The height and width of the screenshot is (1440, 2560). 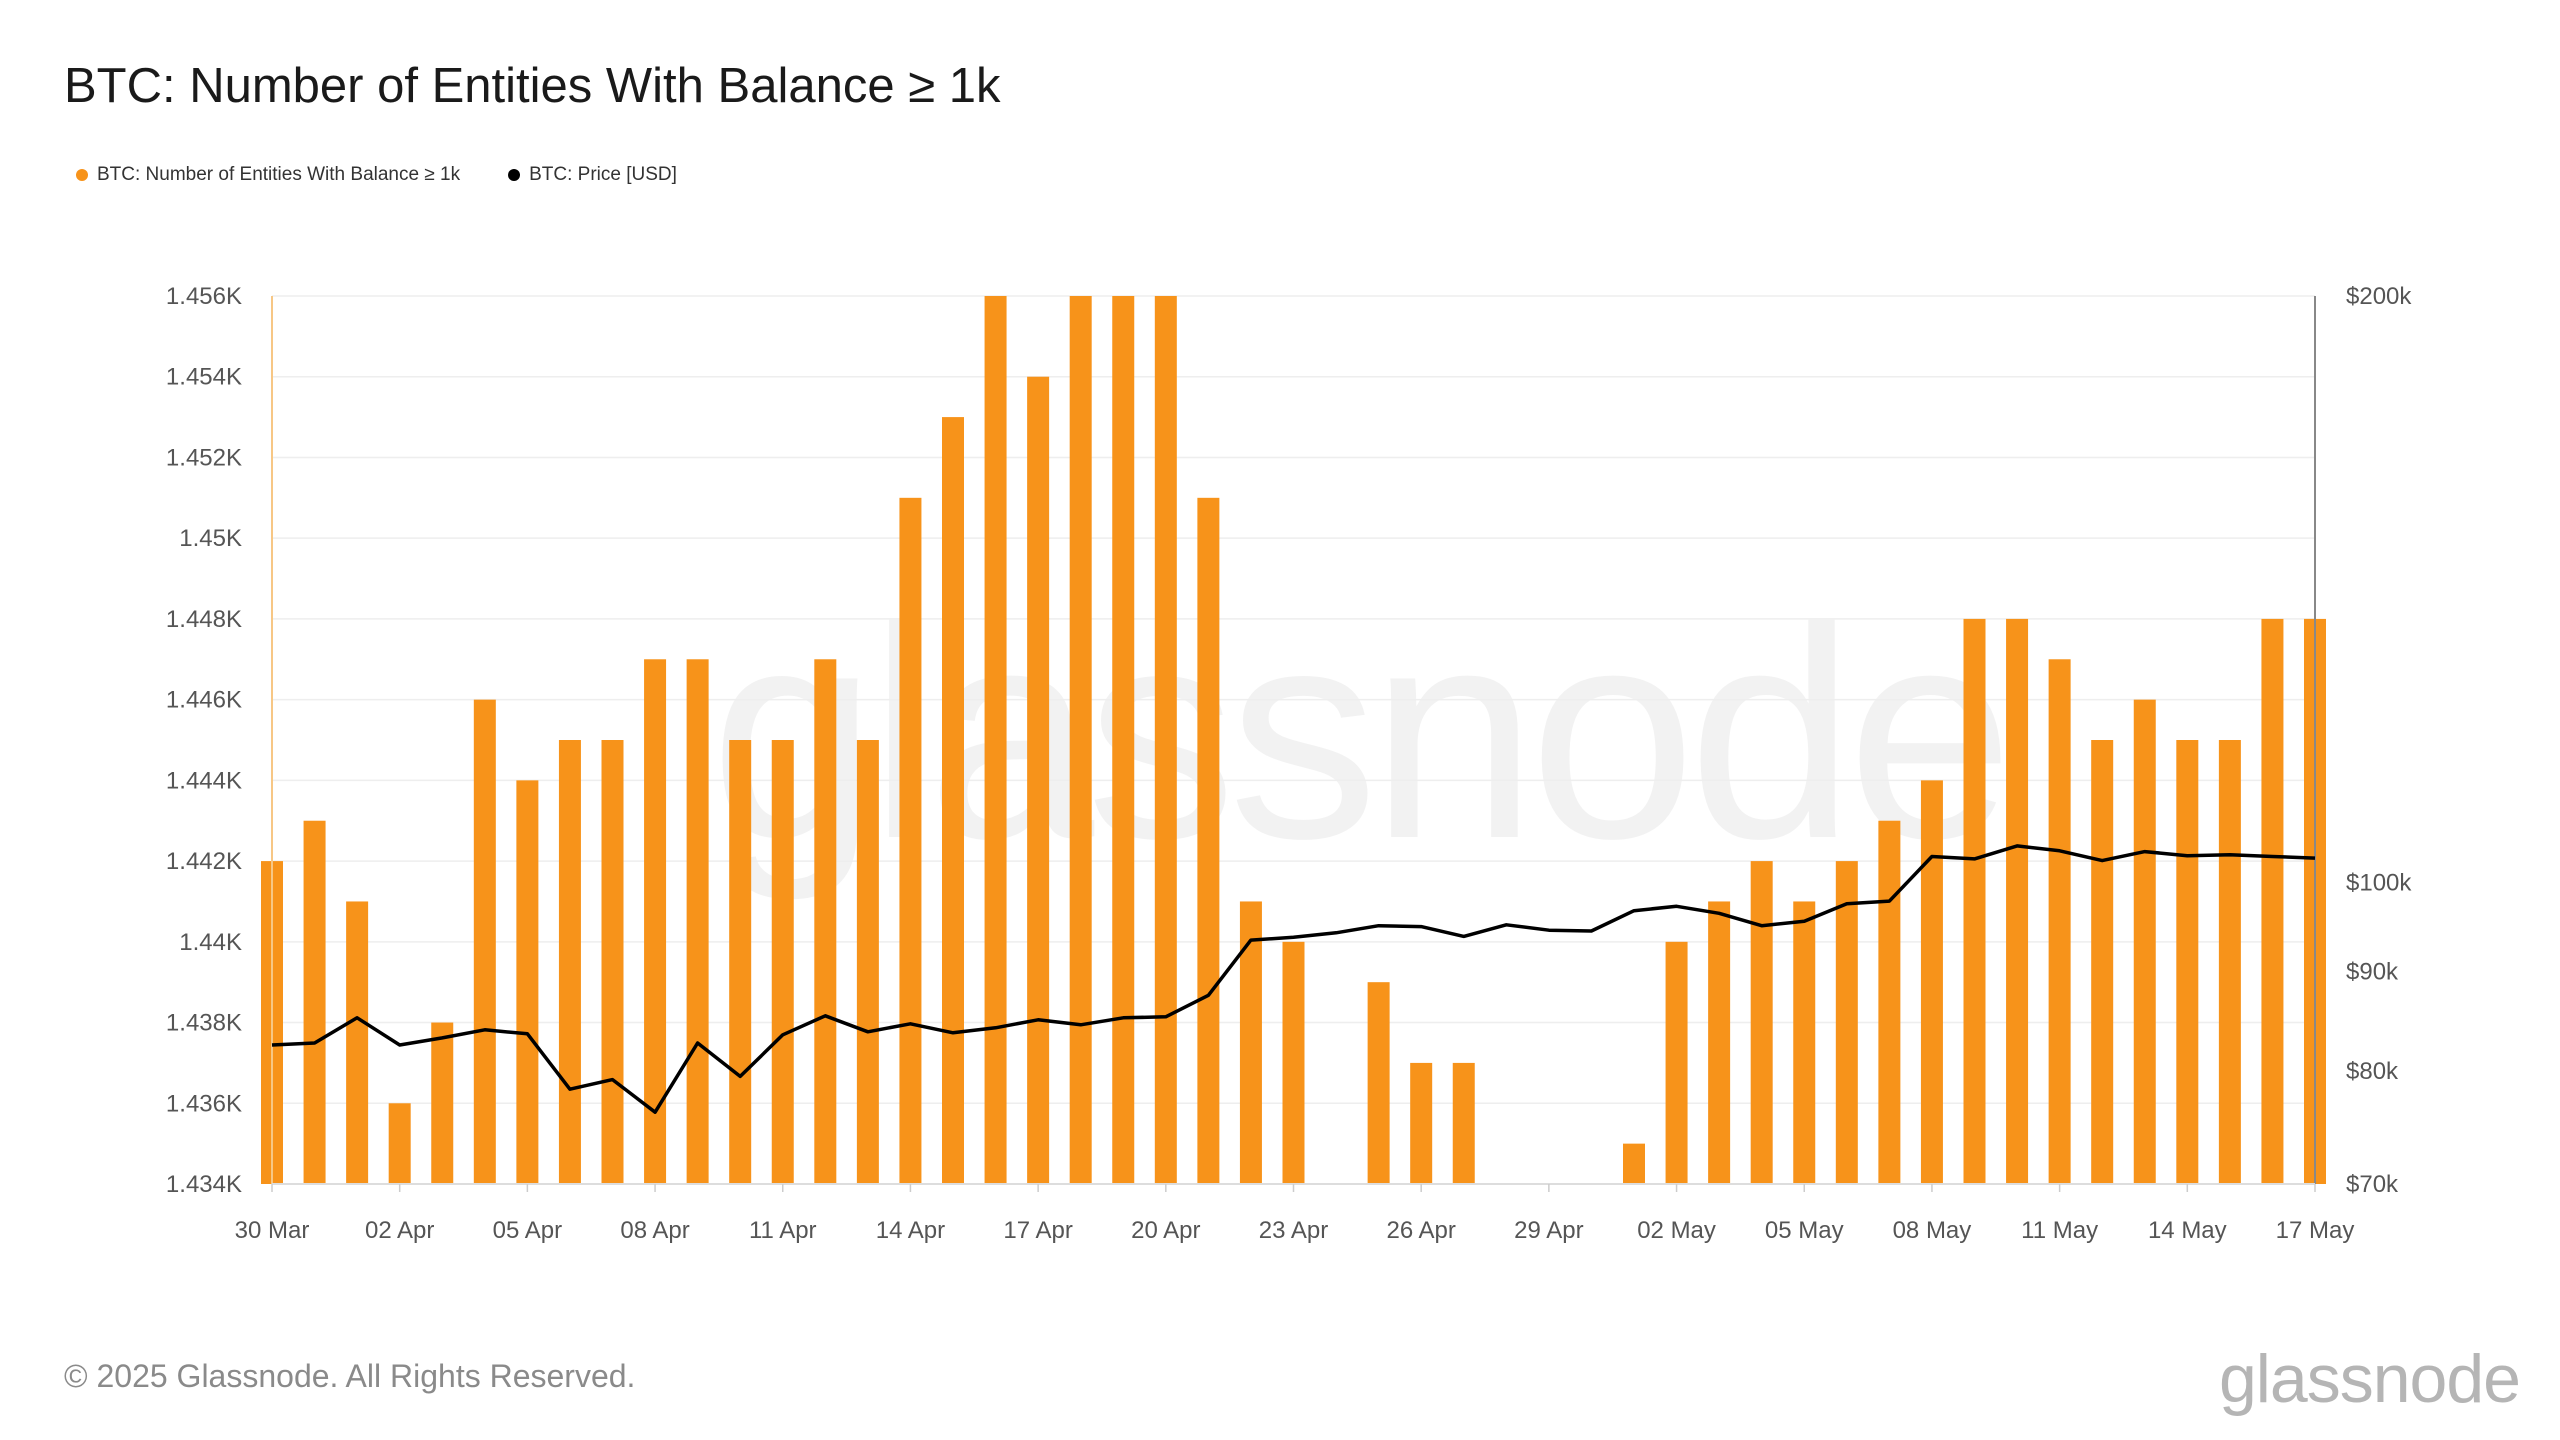 I want to click on x-tick-label: 30 Mar, so click(x=272, y=1230).